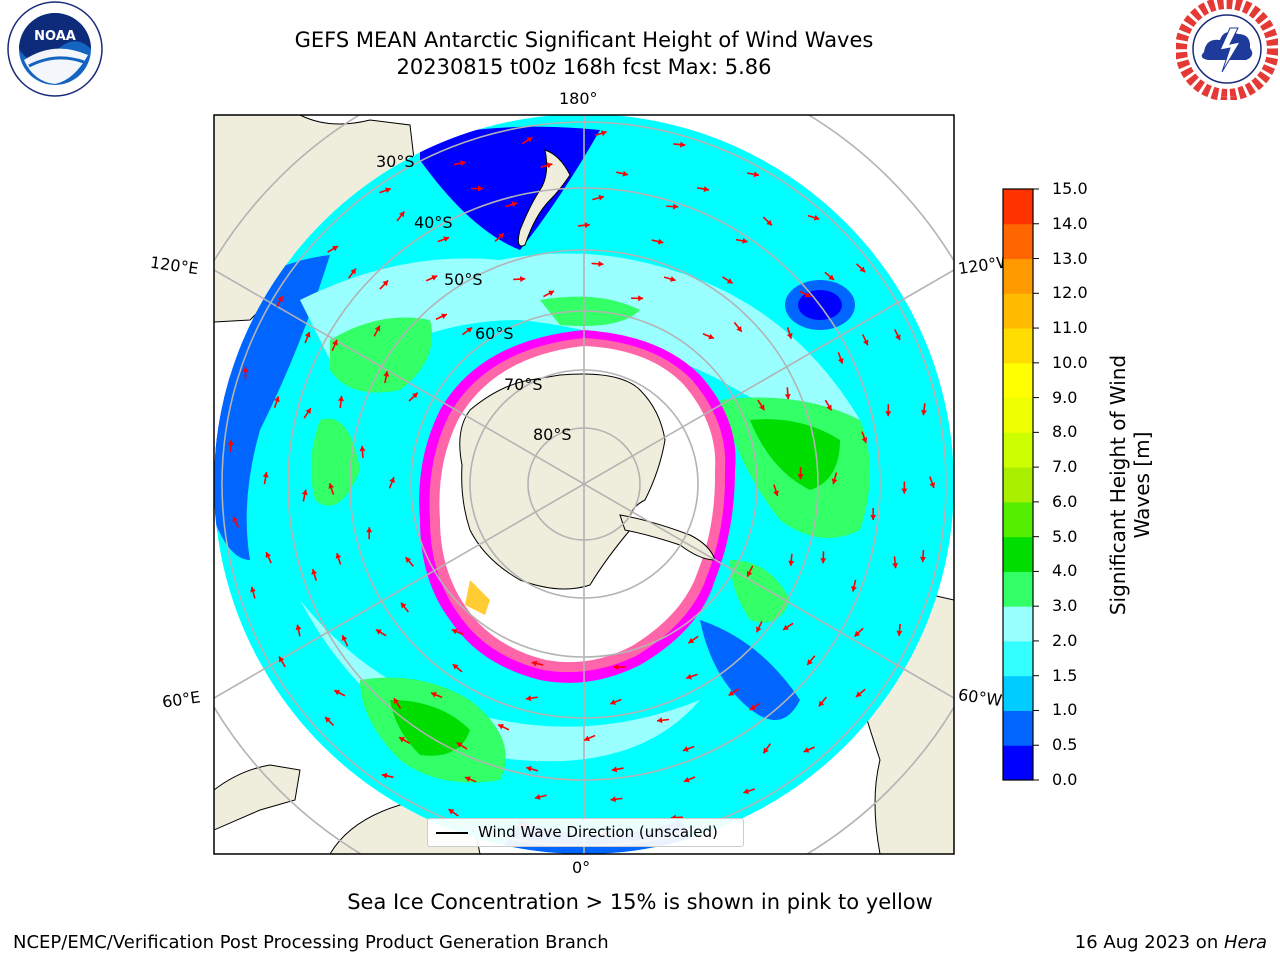 Image resolution: width=1280 pixels, height=960 pixels. What do you see at coordinates (1020, 484) in the screenshot?
I see `colorbar` at bounding box center [1020, 484].